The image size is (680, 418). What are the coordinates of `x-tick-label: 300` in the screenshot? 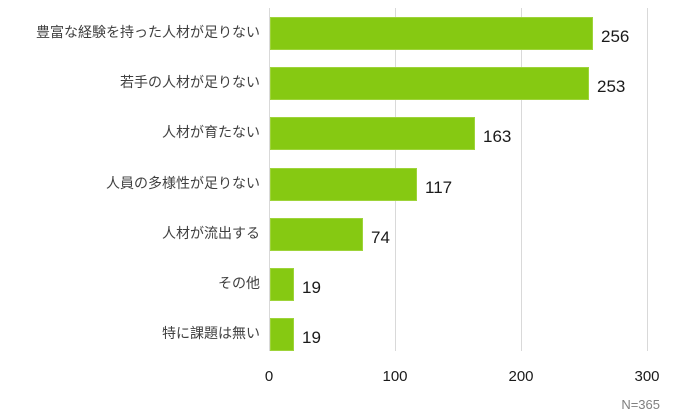 It's located at (647, 376).